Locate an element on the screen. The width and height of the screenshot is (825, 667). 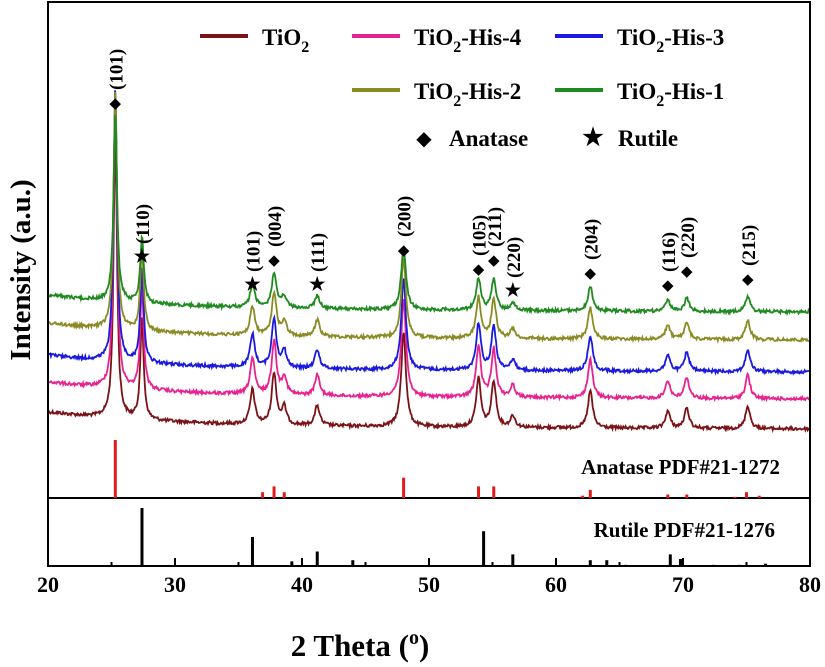
peak-hkl-label-3: (004) is located at coordinates (275, 226).